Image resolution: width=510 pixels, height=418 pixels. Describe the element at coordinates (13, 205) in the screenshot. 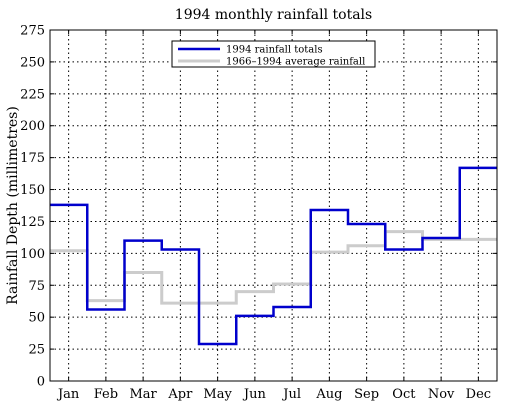

I see `y-axis-title: Rainfall Depth (millimetres)` at that location.